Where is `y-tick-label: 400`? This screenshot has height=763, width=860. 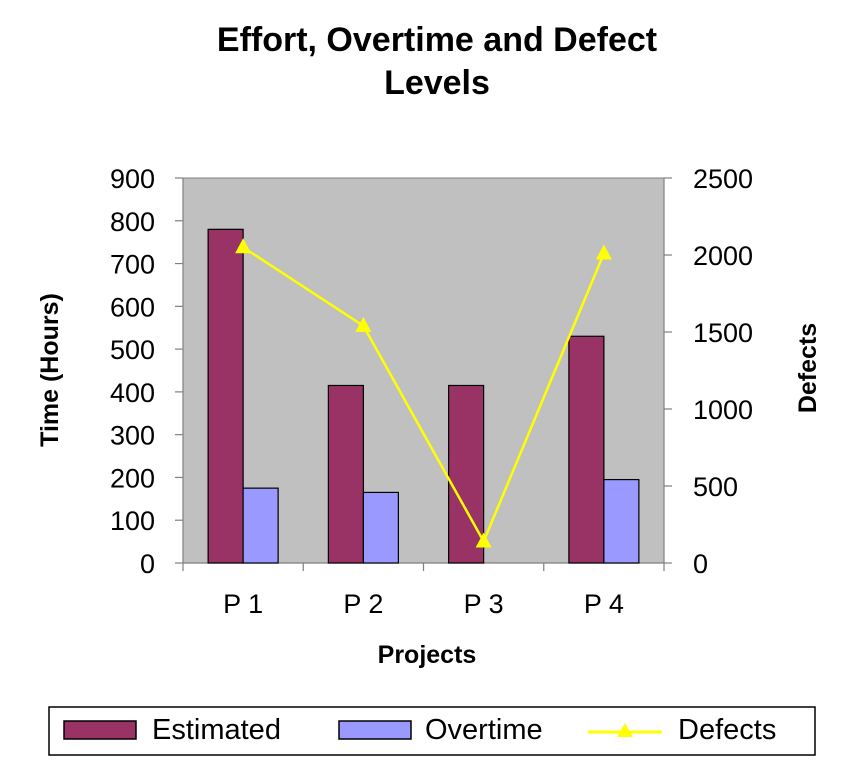
y-tick-label: 400 is located at coordinates (132, 393).